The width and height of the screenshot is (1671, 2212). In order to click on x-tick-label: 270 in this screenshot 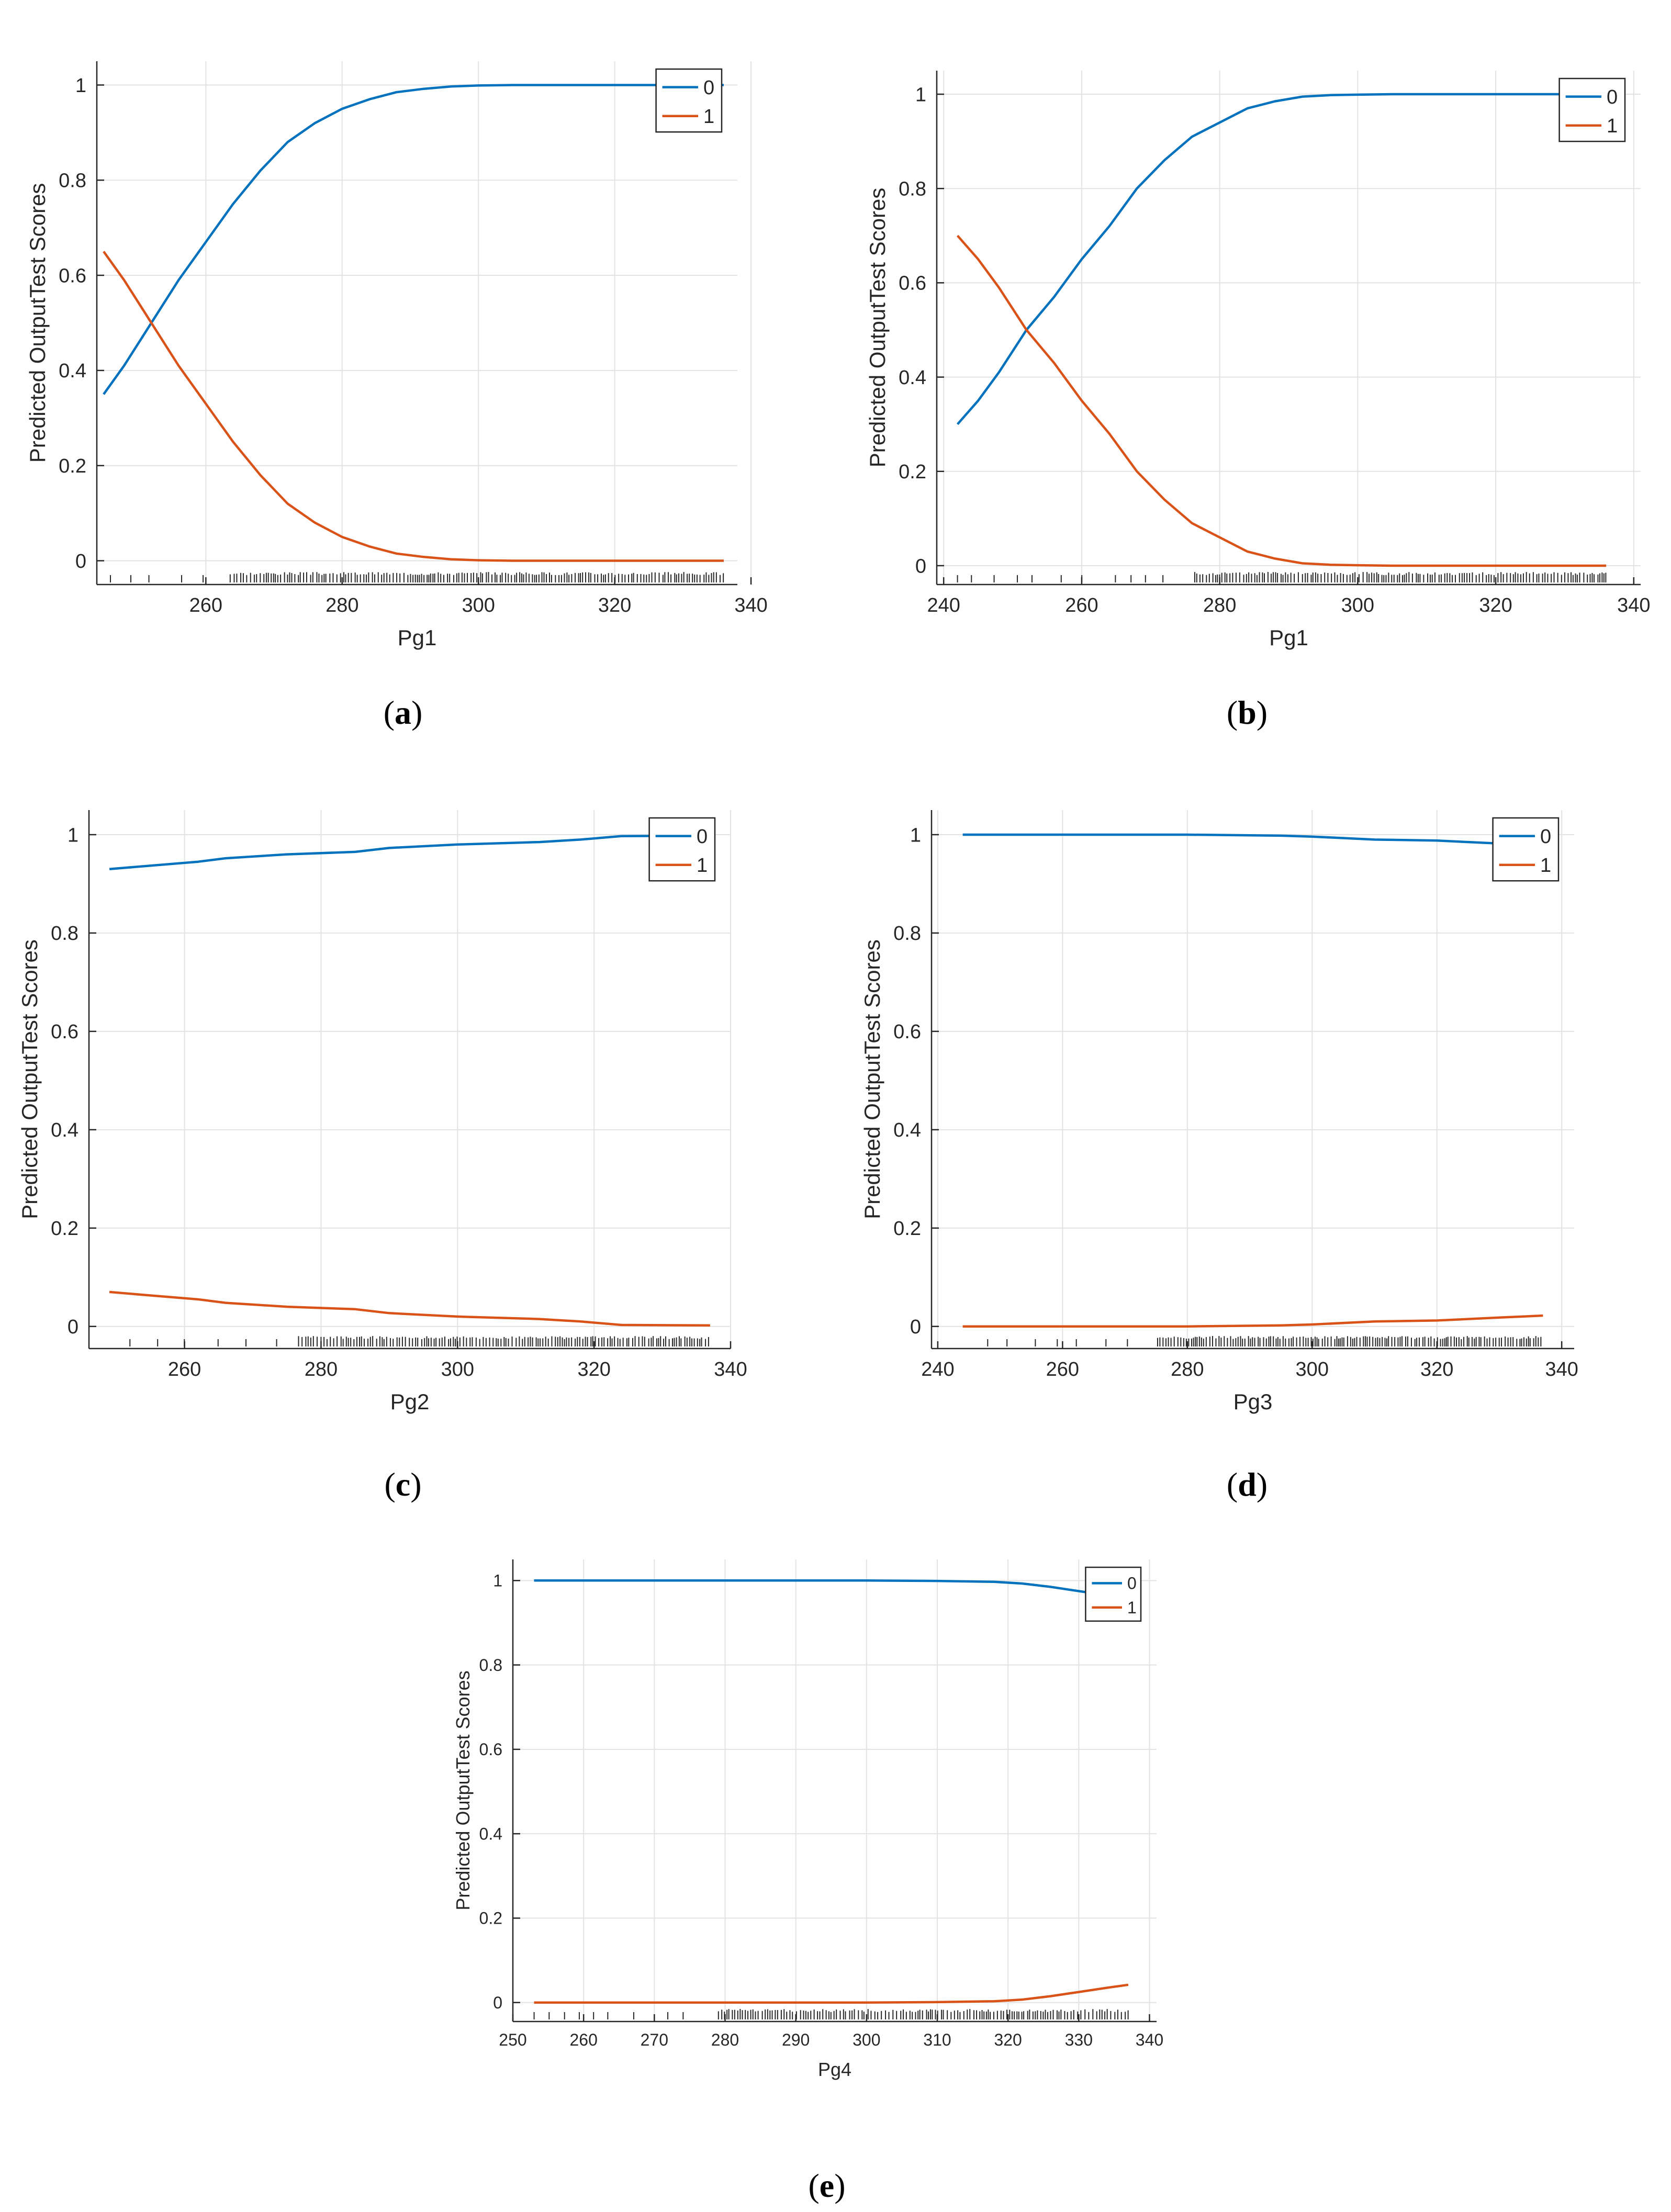, I will do `click(654, 2039)`.